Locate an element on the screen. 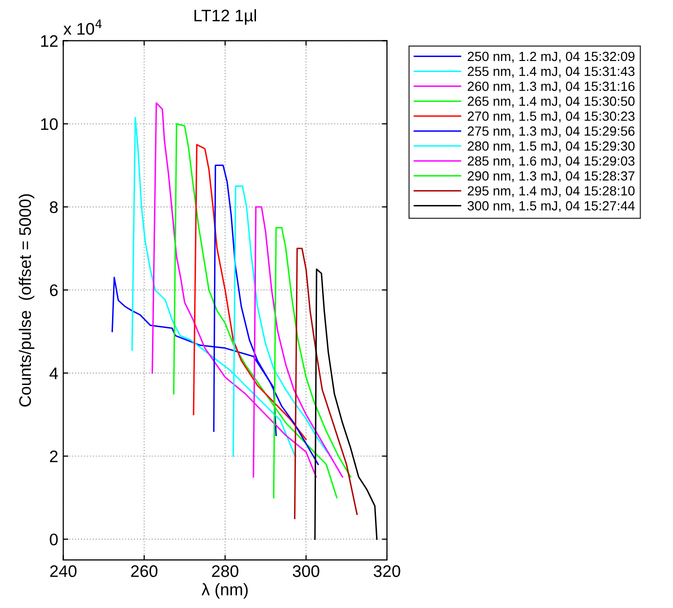 This screenshot has width=673, height=608. y-tick-label: 2 is located at coordinates (54, 456).